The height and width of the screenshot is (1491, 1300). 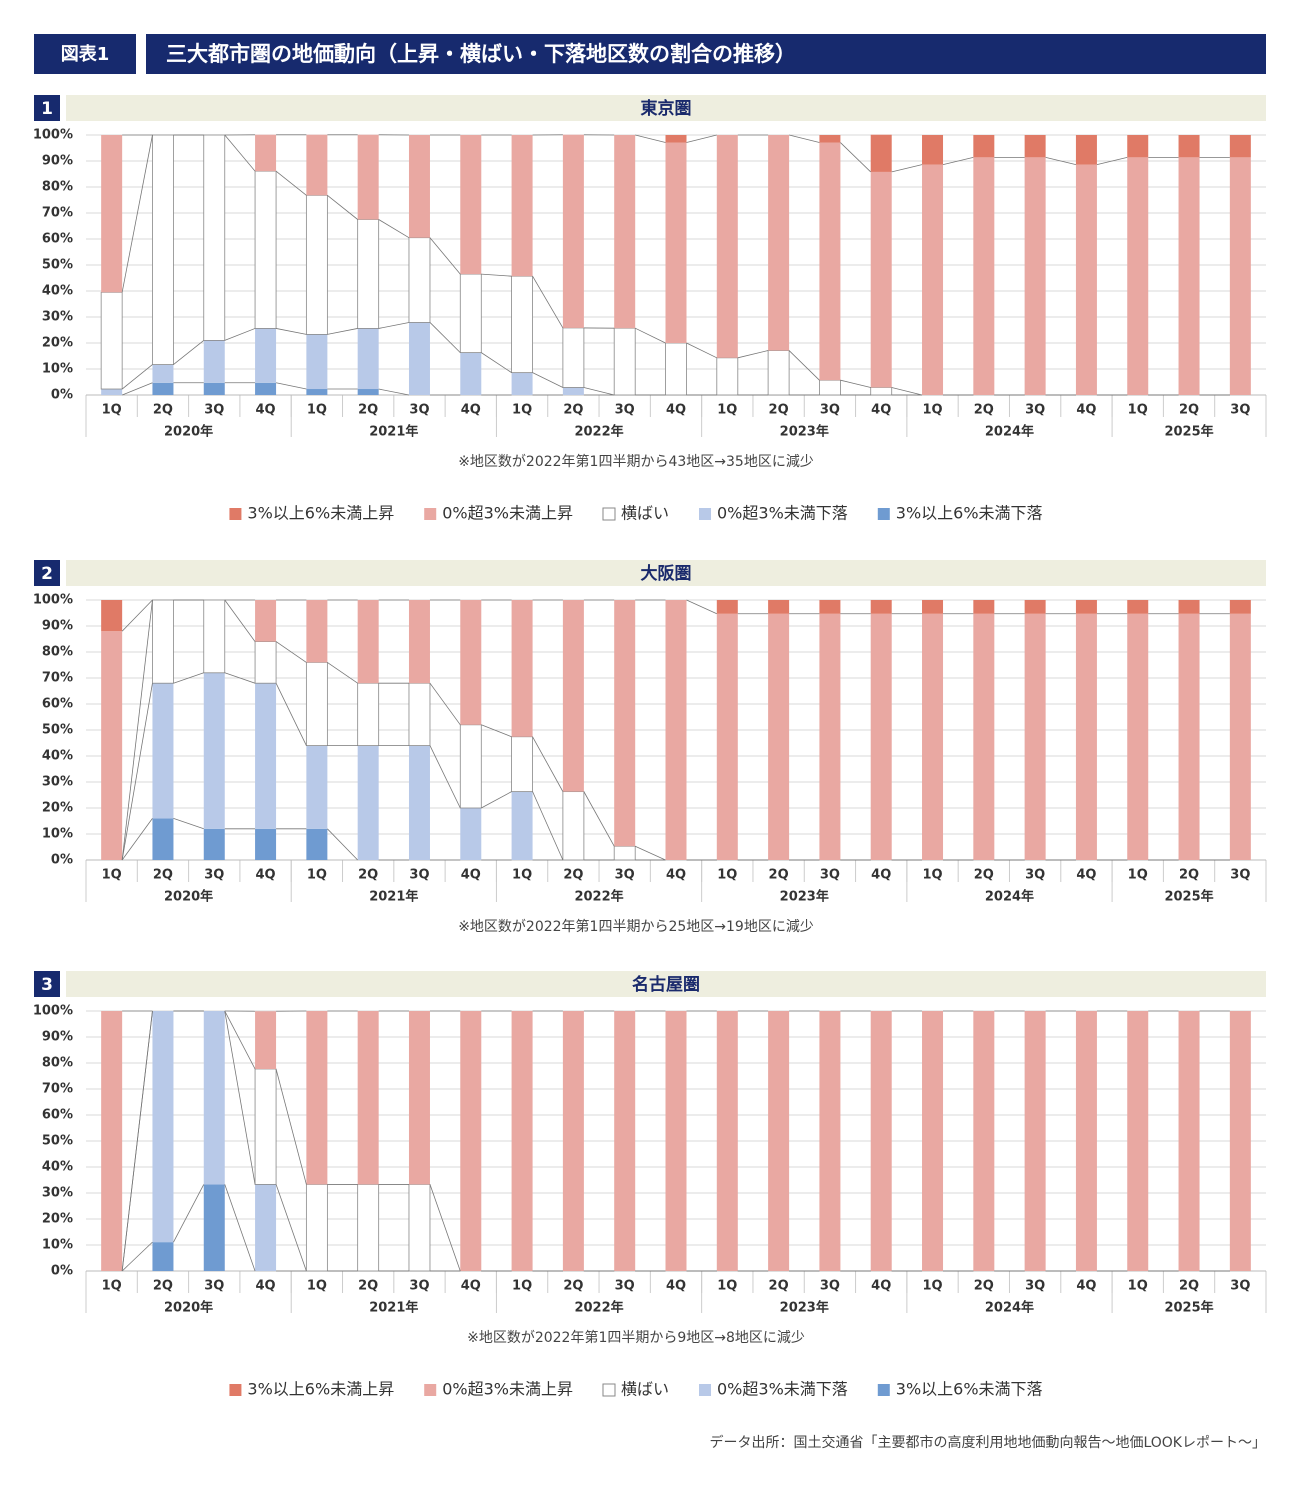 I want to click on note: ※地区数が2022年第1四半期から9地区→8地区に減少, so click(x=636, y=1337).